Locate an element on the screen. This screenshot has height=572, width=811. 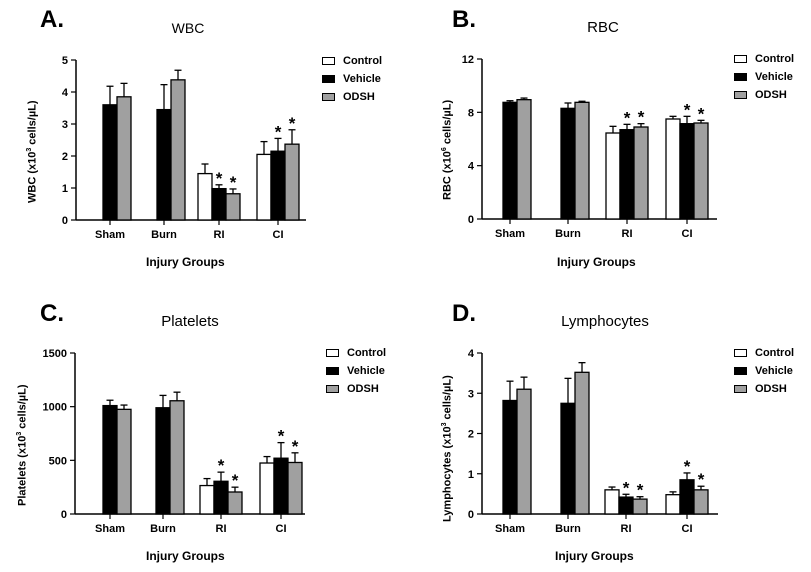
plot-area: 0 1 2 3 4 Sham Burn RI * * CI * * is located at coordinates (593, 441).